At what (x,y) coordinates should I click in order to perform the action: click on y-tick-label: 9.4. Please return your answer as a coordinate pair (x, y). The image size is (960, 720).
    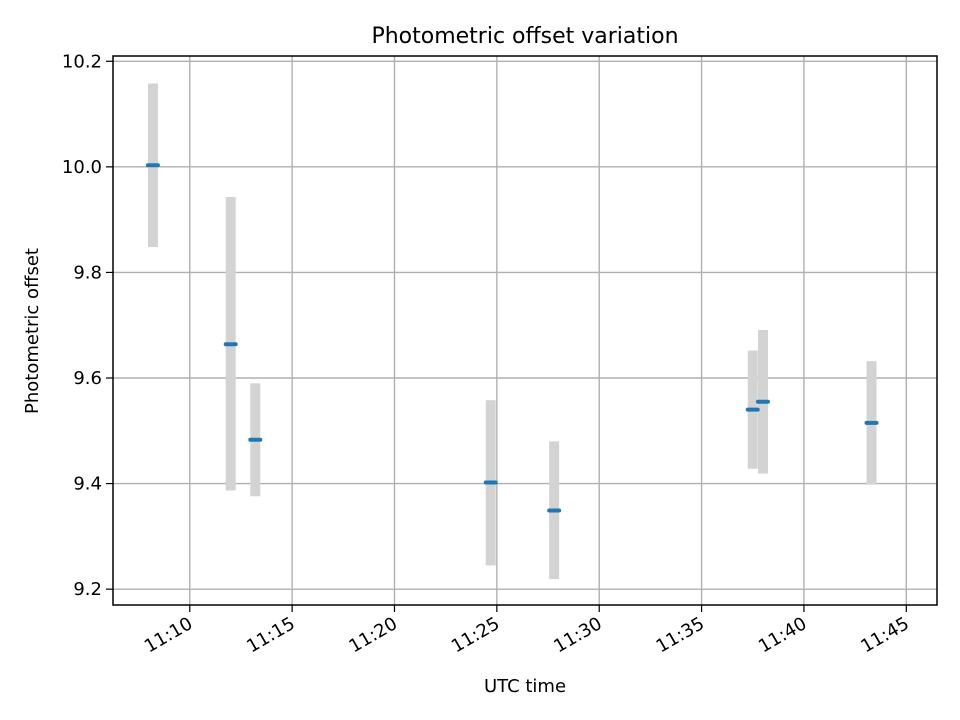
    Looking at the image, I should click on (87, 484).